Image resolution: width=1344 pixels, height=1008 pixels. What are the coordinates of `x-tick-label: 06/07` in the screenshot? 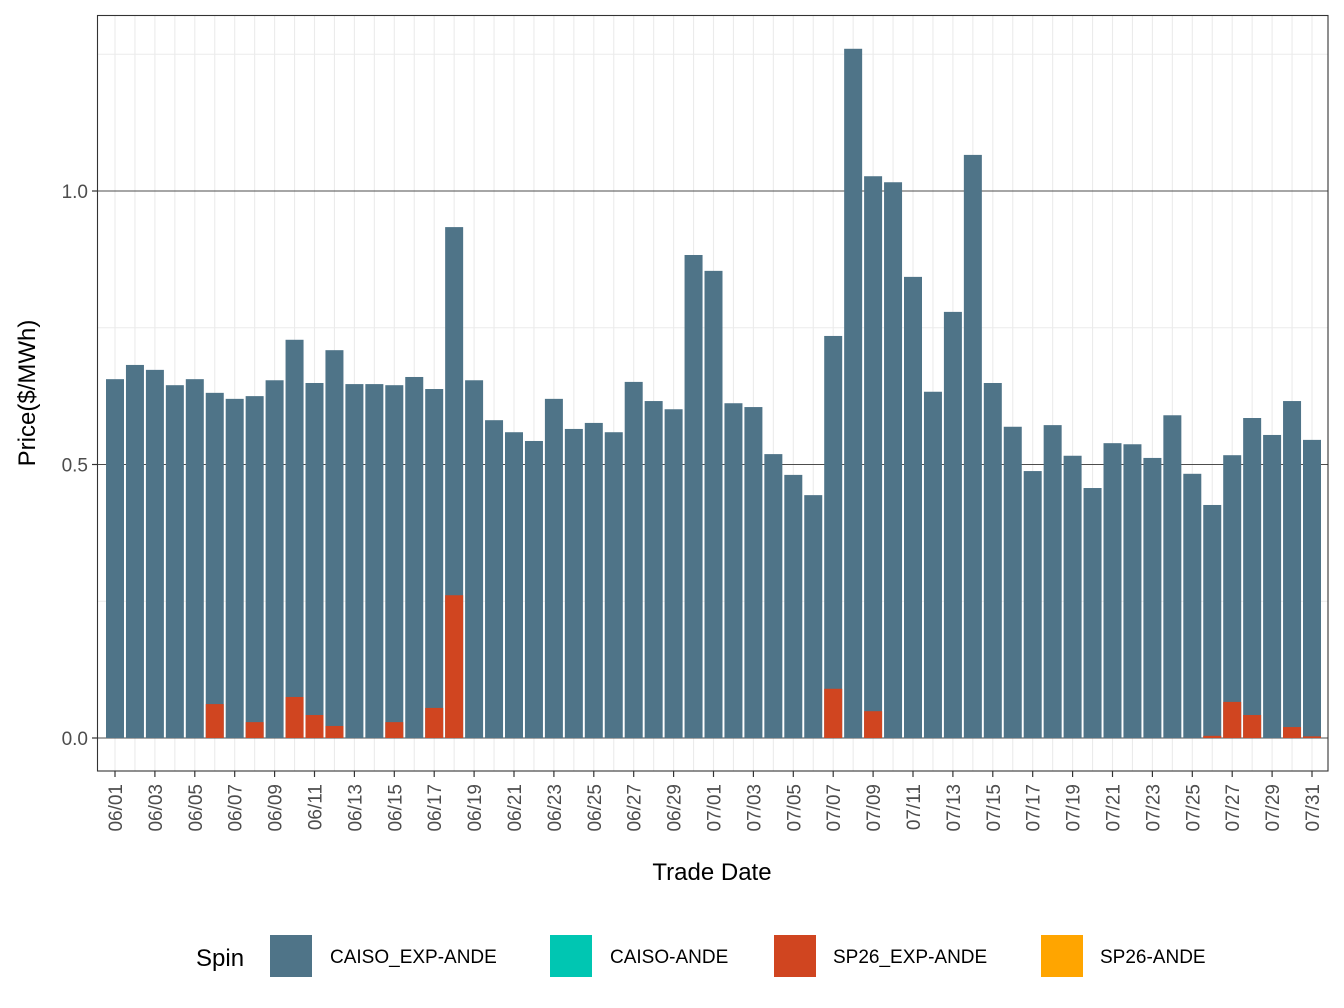 It's located at (236, 808).